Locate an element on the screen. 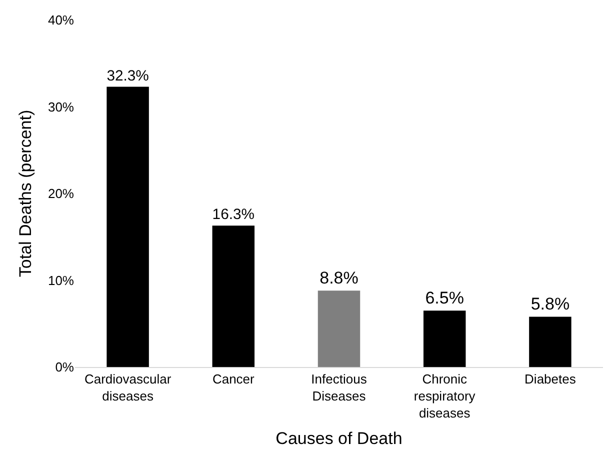  y-tick-label: 40% is located at coordinates (61, 20).